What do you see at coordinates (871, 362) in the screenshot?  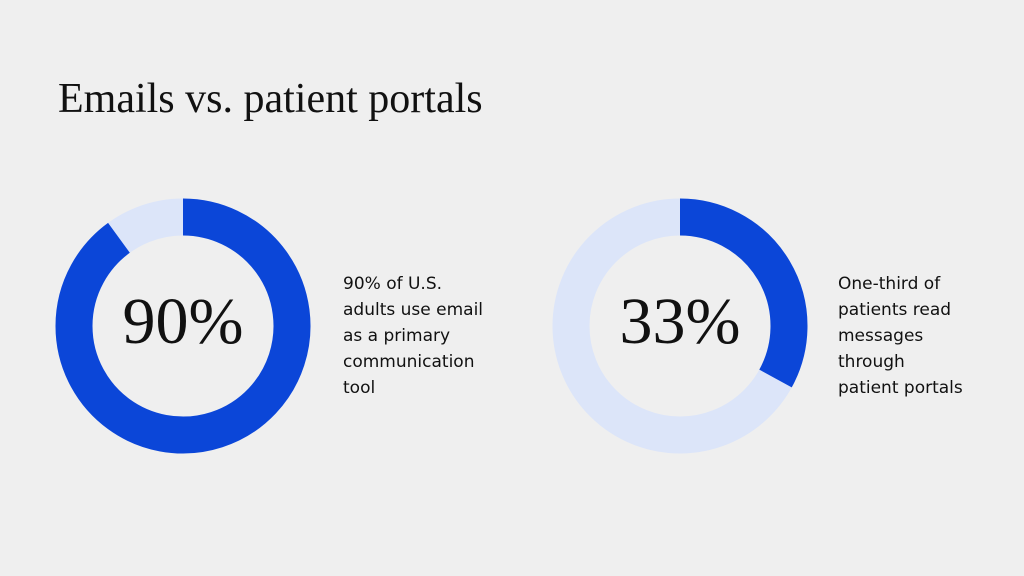 I see `description-line: through` at bounding box center [871, 362].